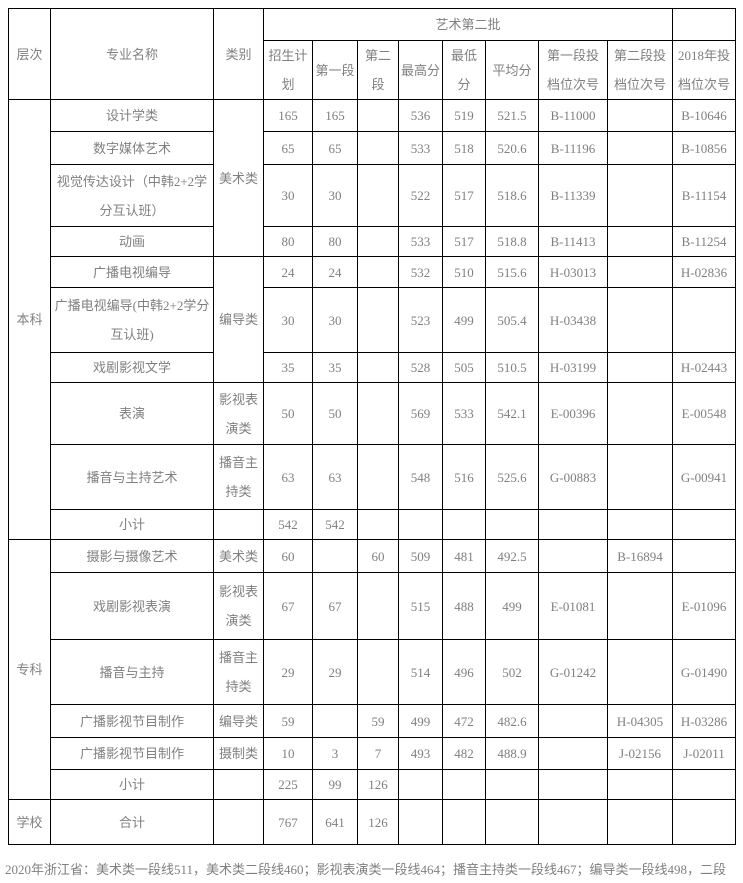 This screenshot has height=883, width=743. What do you see at coordinates (29, 54) in the screenshot?
I see `header-cell: 层次` at bounding box center [29, 54].